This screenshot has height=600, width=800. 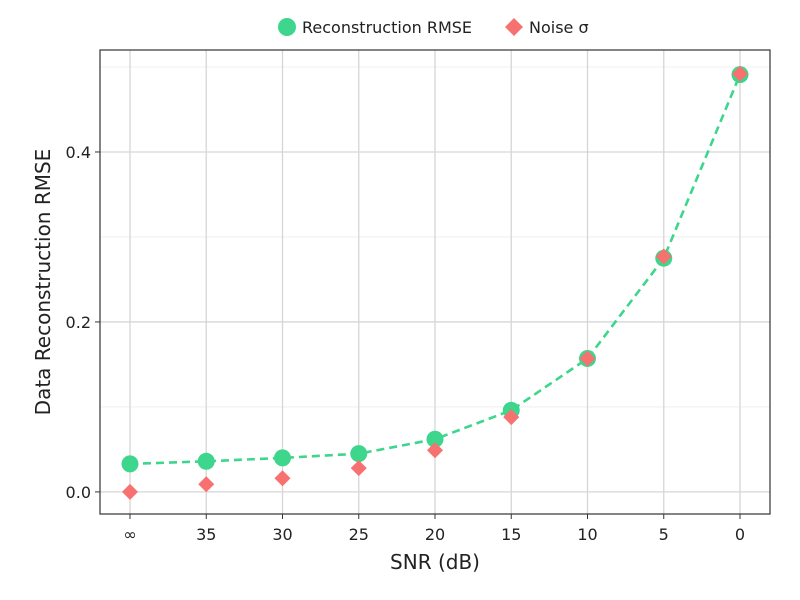 I want to click on legend-label-noise-sigma: Noise σ, so click(x=559, y=27).